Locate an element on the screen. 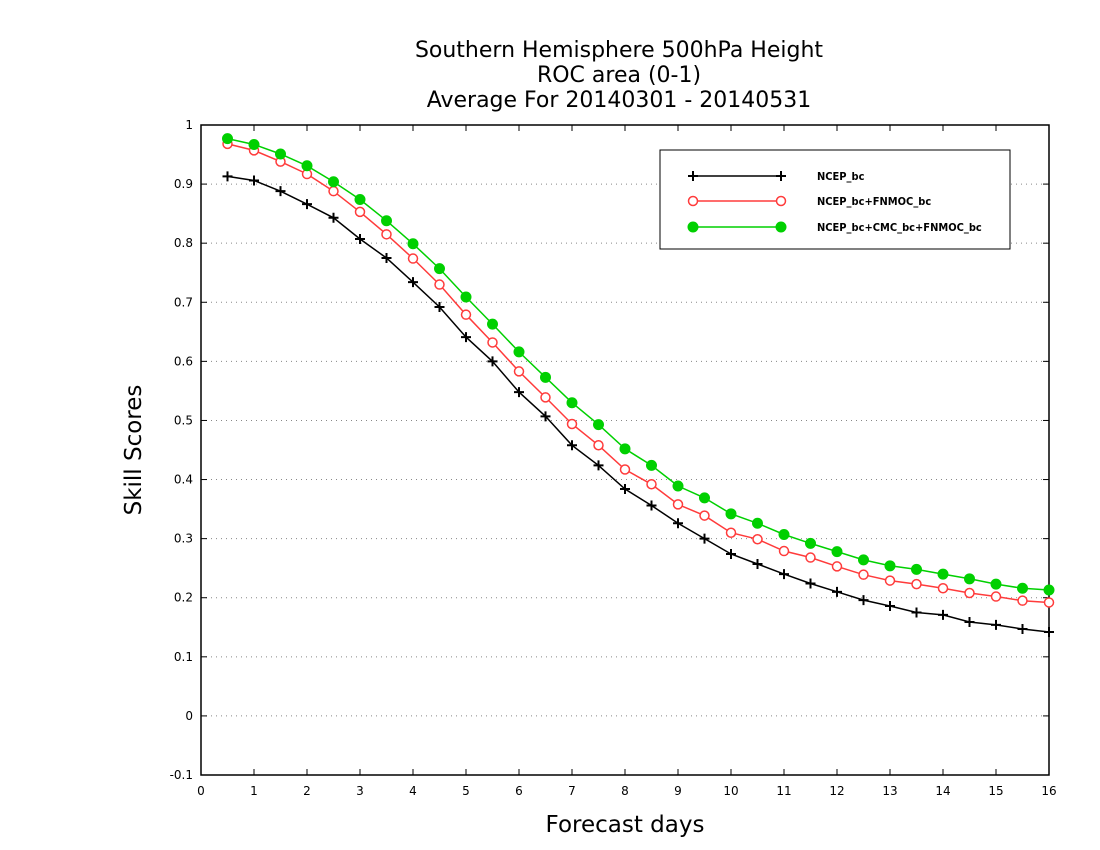 The image size is (1100, 850). y-tick-label: 0.3 is located at coordinates (183, 539).